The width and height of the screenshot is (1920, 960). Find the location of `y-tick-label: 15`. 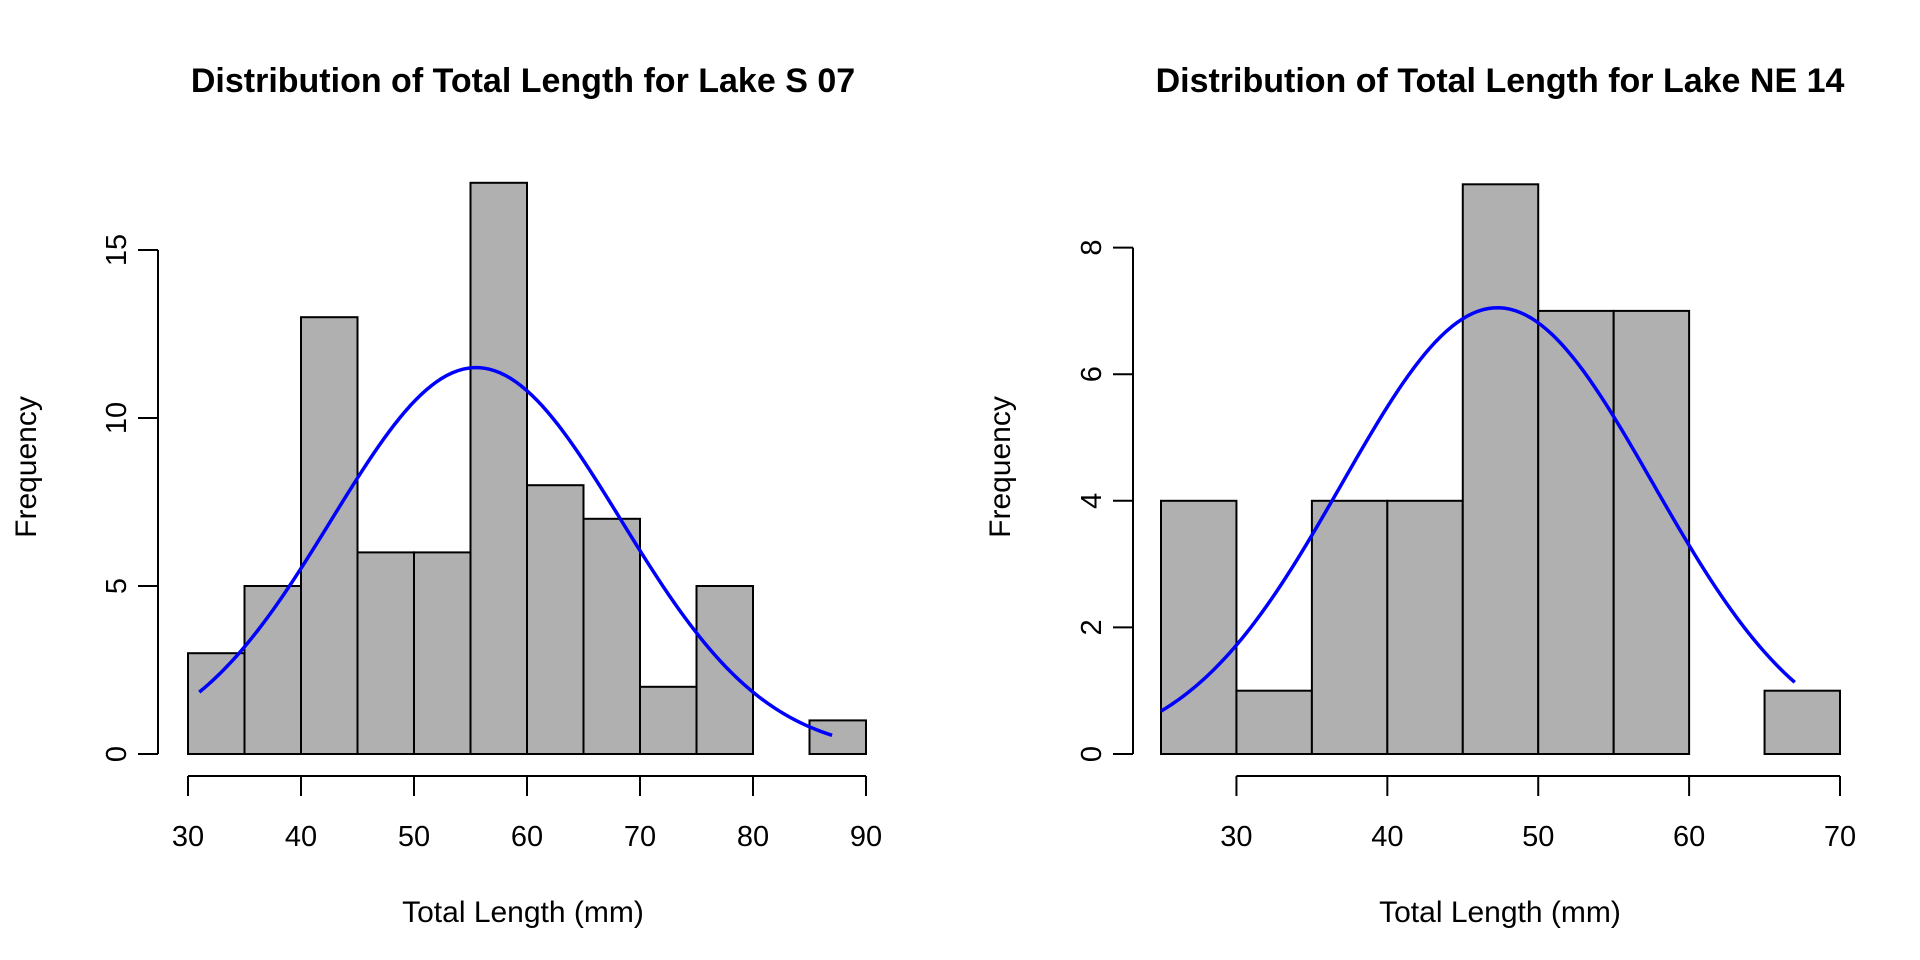

y-tick-label: 15 is located at coordinates (117, 250).